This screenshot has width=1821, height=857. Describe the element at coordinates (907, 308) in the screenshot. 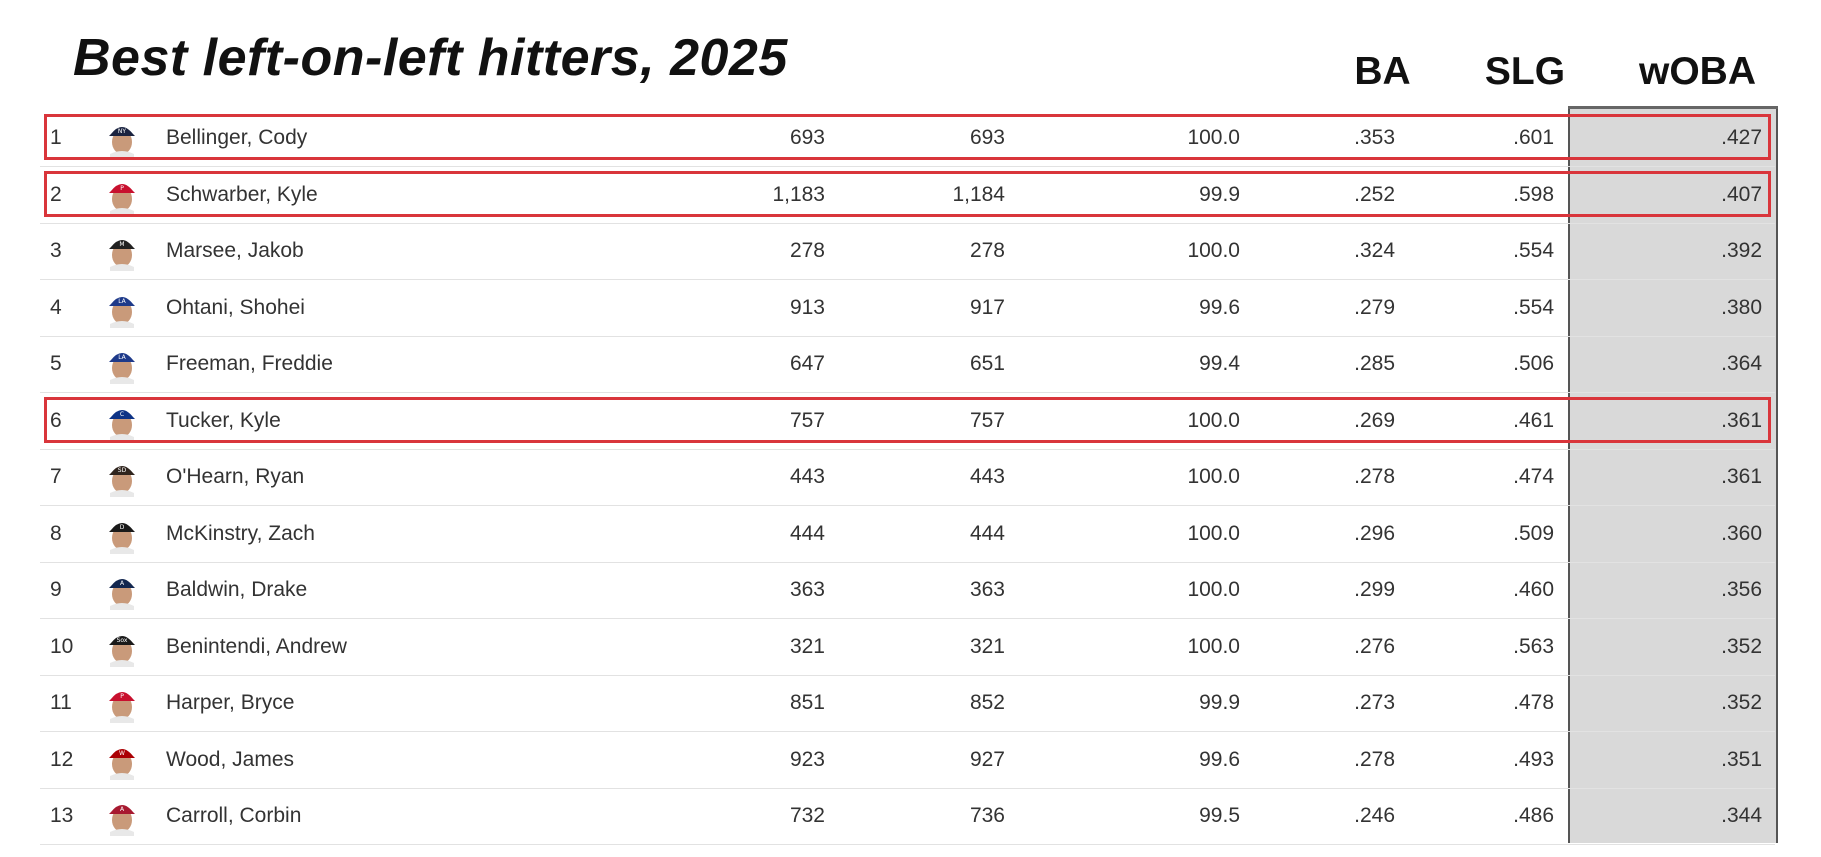

I see `table-row: 4 Ohtani, Shohei 913 917 99.6 .279 .554 .380 LA` at that location.